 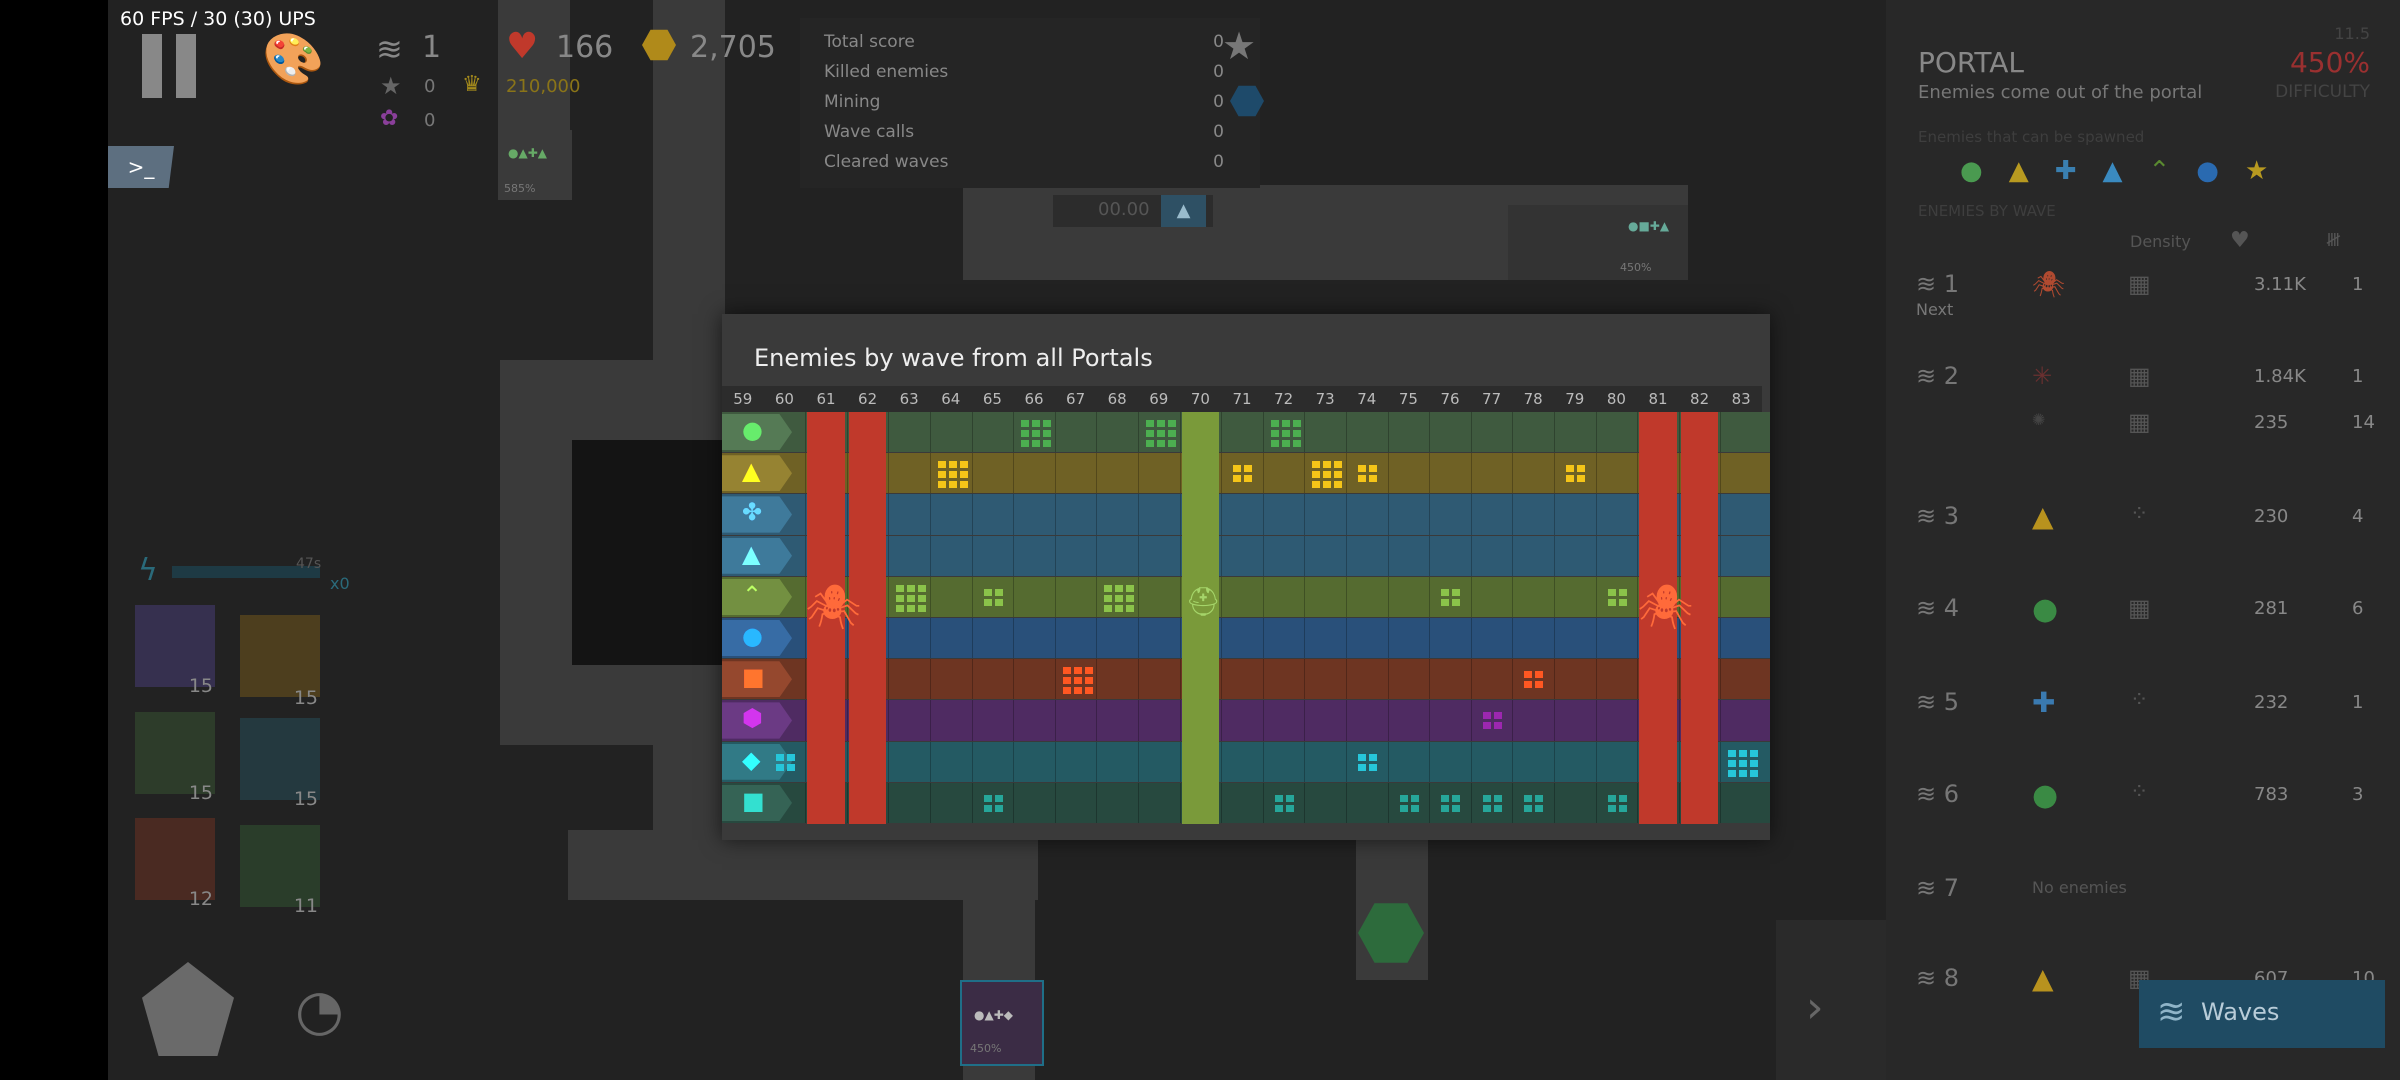 What do you see at coordinates (2140, 609) in the screenshot?
I see `wave-row: ≋ 4 ● ▦ 281 6` at bounding box center [2140, 609].